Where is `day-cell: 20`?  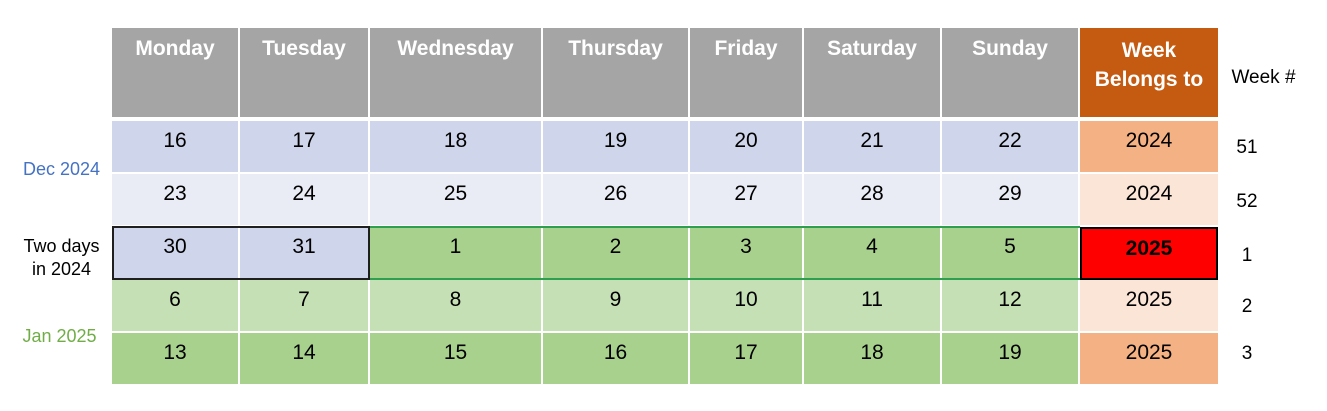 day-cell: 20 is located at coordinates (747, 147).